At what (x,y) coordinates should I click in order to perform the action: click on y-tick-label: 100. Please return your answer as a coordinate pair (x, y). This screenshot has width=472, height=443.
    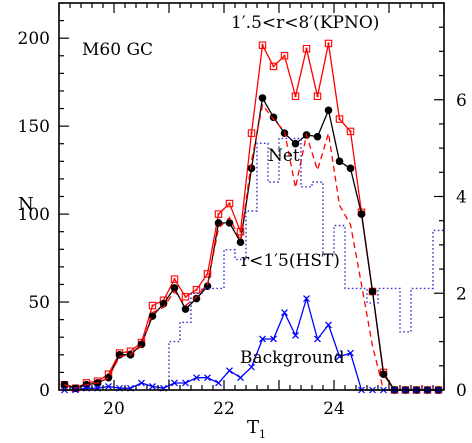
    Looking at the image, I should click on (34, 215).